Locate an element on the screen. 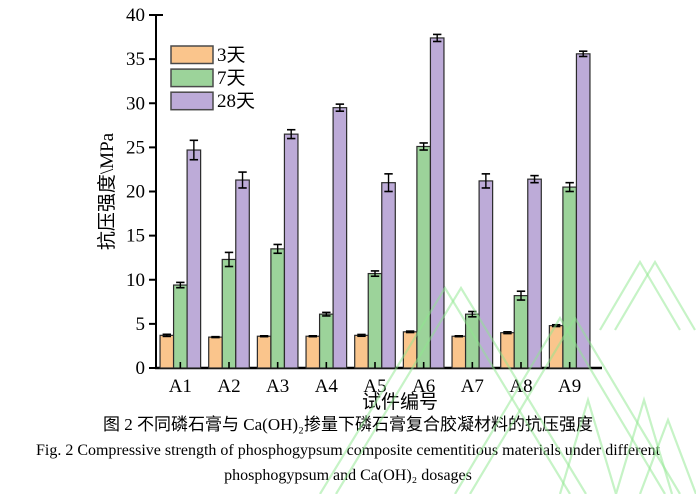 The height and width of the screenshot is (494, 696). y-tick-label: 15 is located at coordinates (135, 236).